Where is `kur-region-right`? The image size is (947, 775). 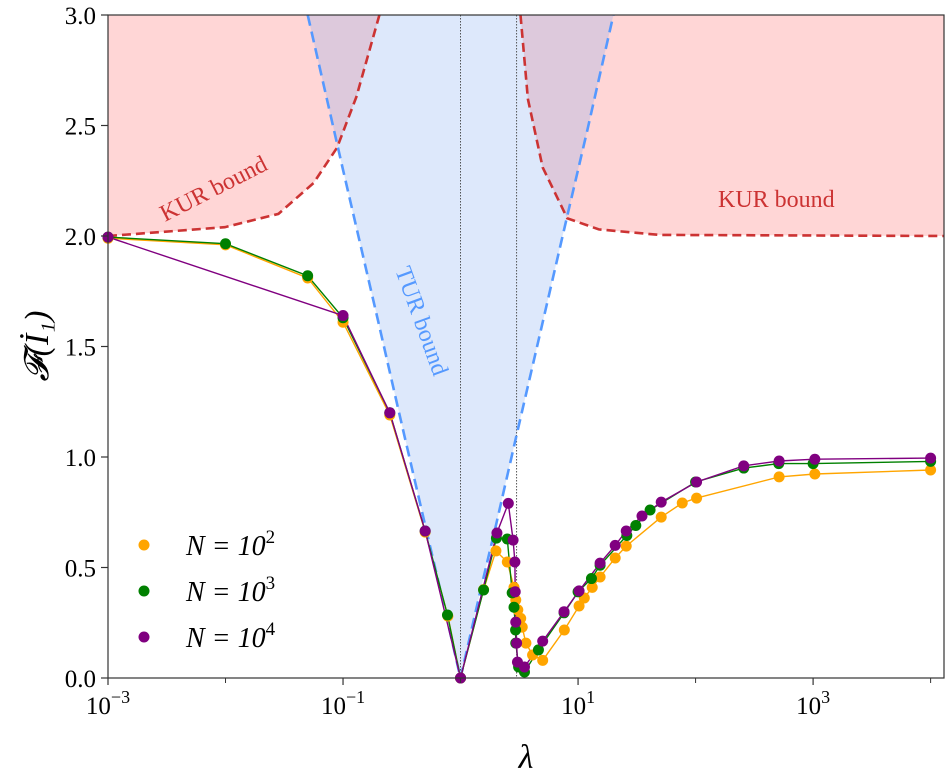
kur-region-right is located at coordinates (732, 125).